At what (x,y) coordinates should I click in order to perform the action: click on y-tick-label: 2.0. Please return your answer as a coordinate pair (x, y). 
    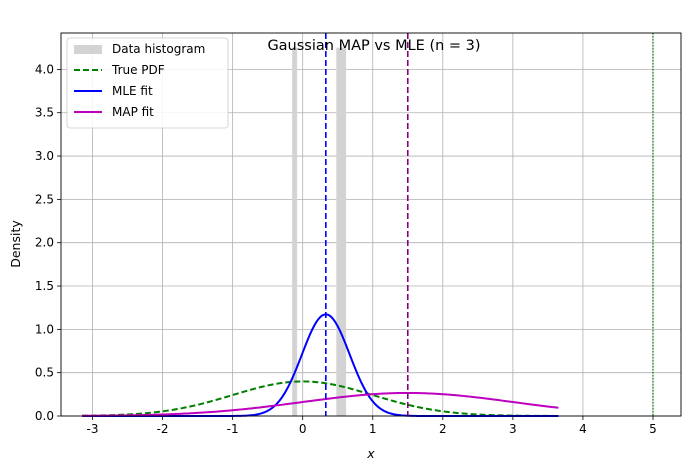
    Looking at the image, I should click on (44, 243).